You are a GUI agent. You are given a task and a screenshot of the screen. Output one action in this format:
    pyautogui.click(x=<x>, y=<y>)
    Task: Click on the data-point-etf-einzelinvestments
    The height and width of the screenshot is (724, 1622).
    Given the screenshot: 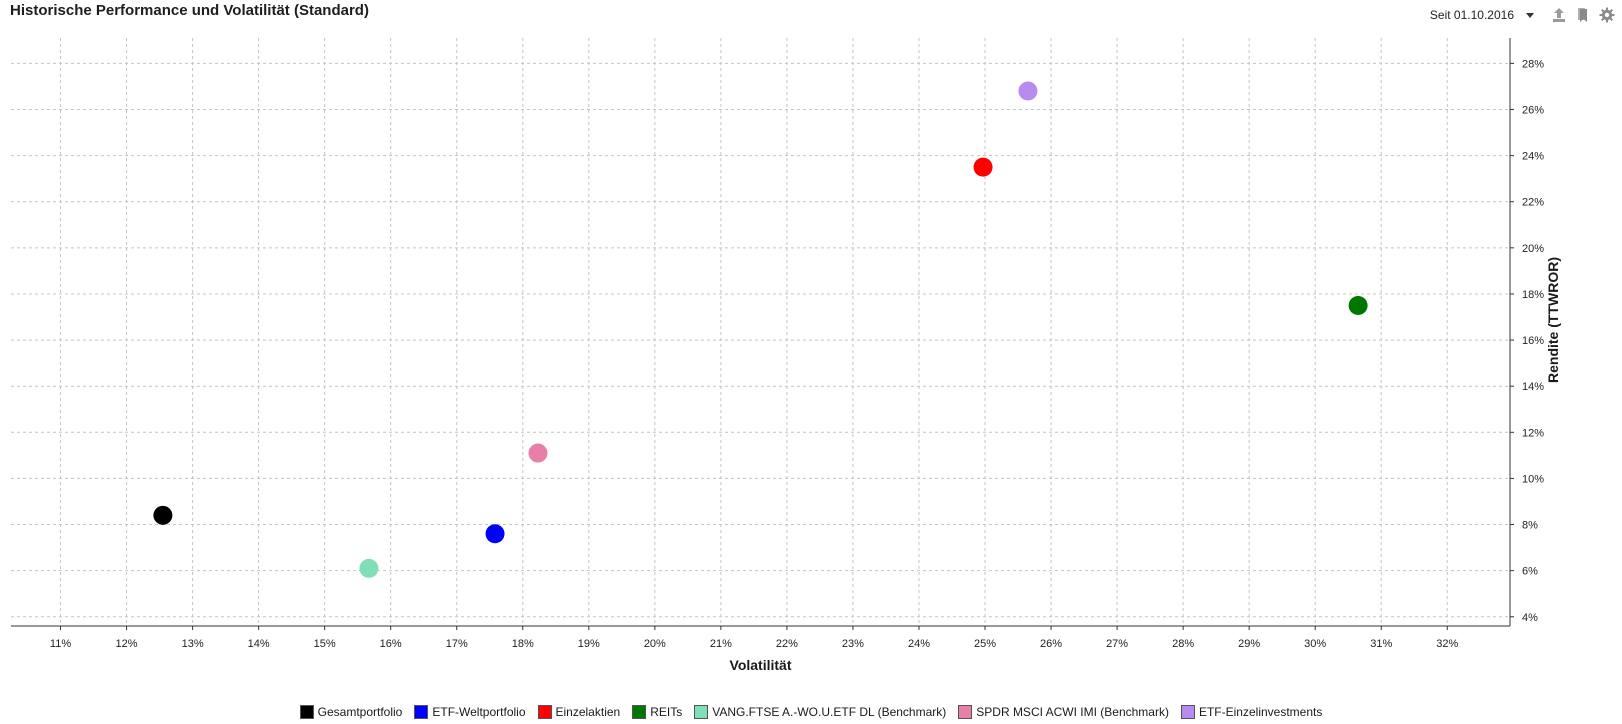 What is the action you would take?
    pyautogui.click(x=1028, y=91)
    